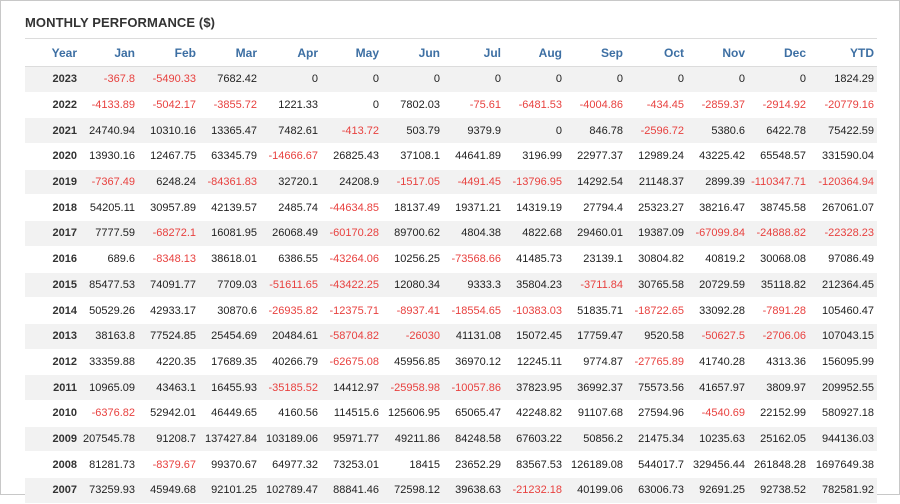 This screenshot has width=900, height=504. Describe the element at coordinates (293, 310) in the screenshot. I see `month-cell: -26935.82` at that location.